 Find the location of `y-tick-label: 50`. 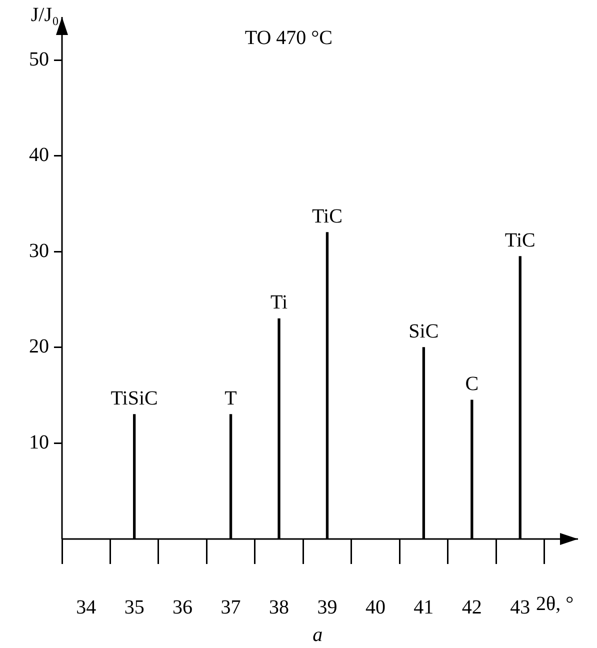

y-tick-label: 50 is located at coordinates (39, 59).